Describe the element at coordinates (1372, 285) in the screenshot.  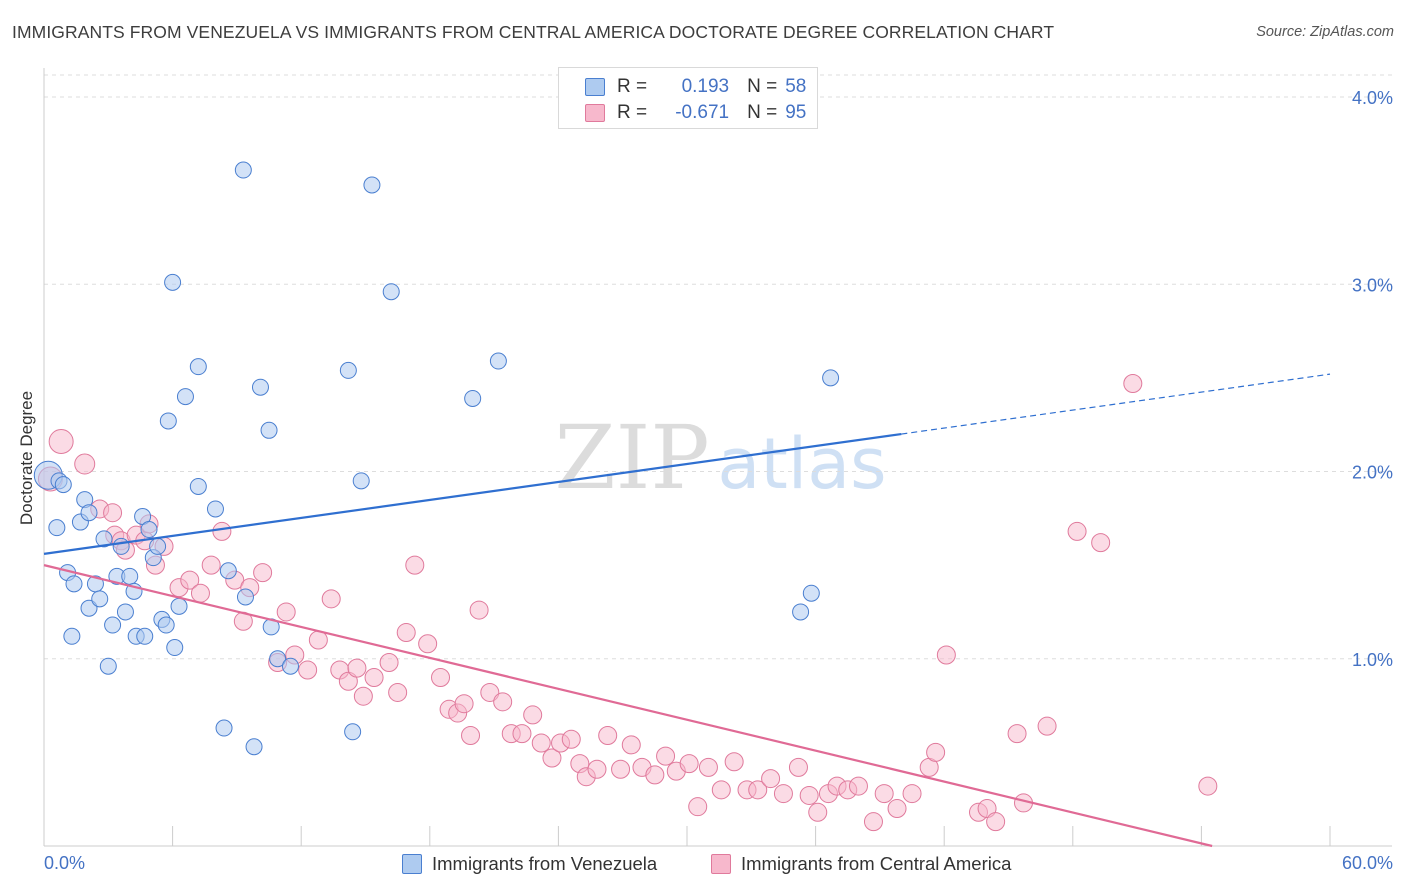
I see `y-tick-label: 3.0%` at that location.